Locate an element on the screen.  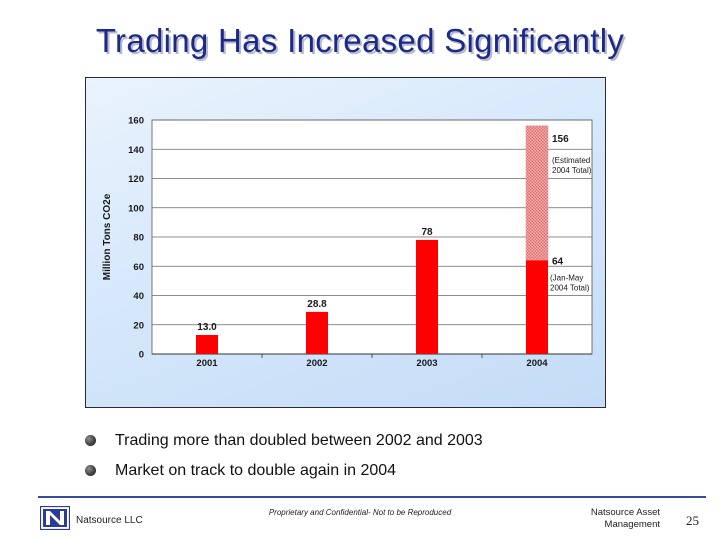
y-tick-label: 60 is located at coordinates (138, 267).